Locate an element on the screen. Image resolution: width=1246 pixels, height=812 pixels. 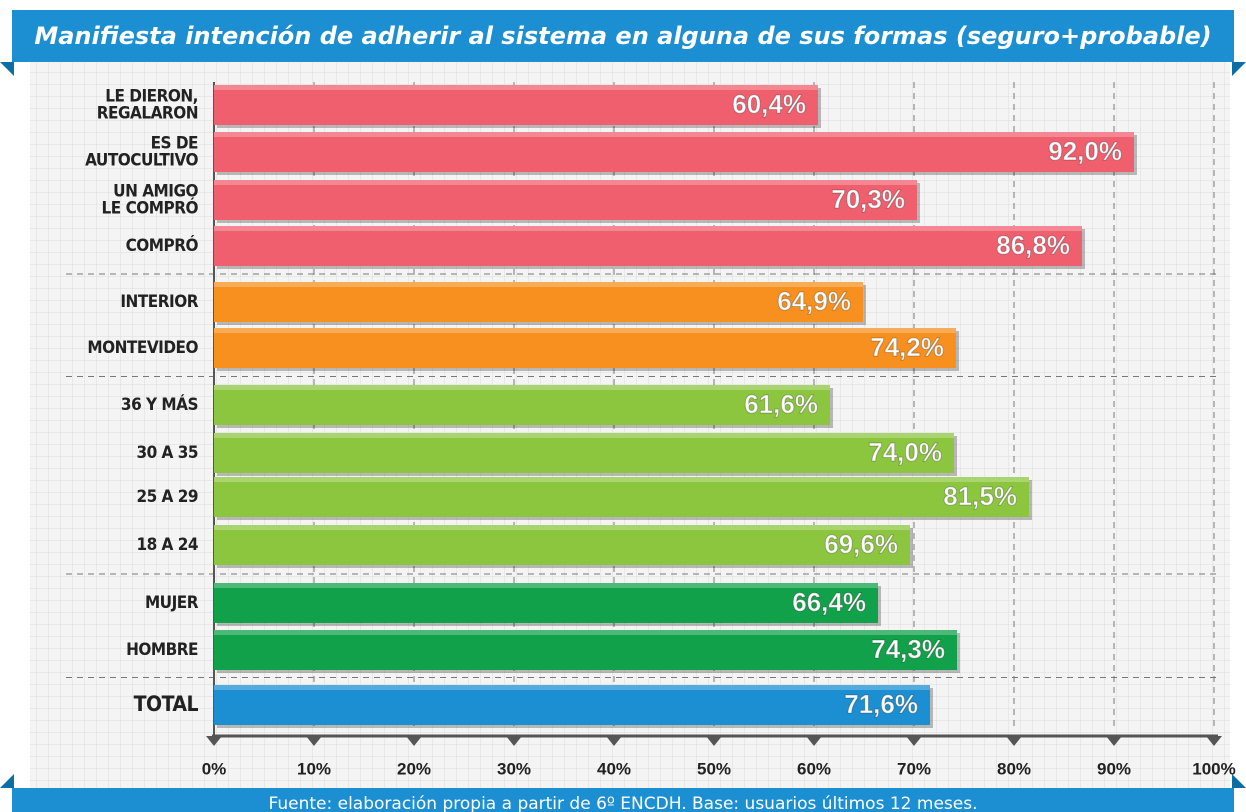
category-label: 36 Y MÁS is located at coordinates (159, 404).